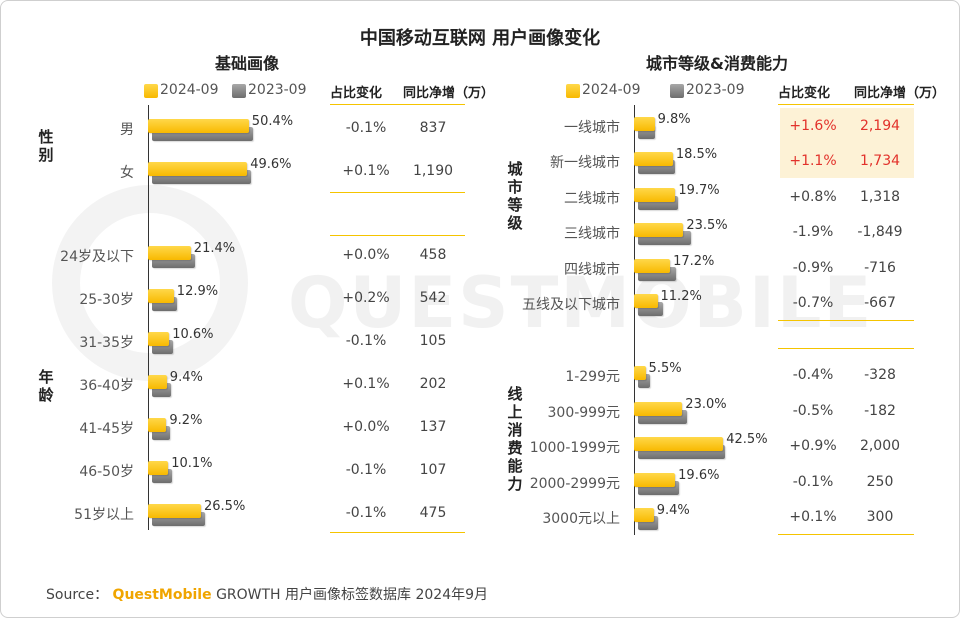 Image resolution: width=960 pixels, height=618 pixels. Describe the element at coordinates (880, 126) in the screenshot. I see `net-increase: 2,194` at that location.